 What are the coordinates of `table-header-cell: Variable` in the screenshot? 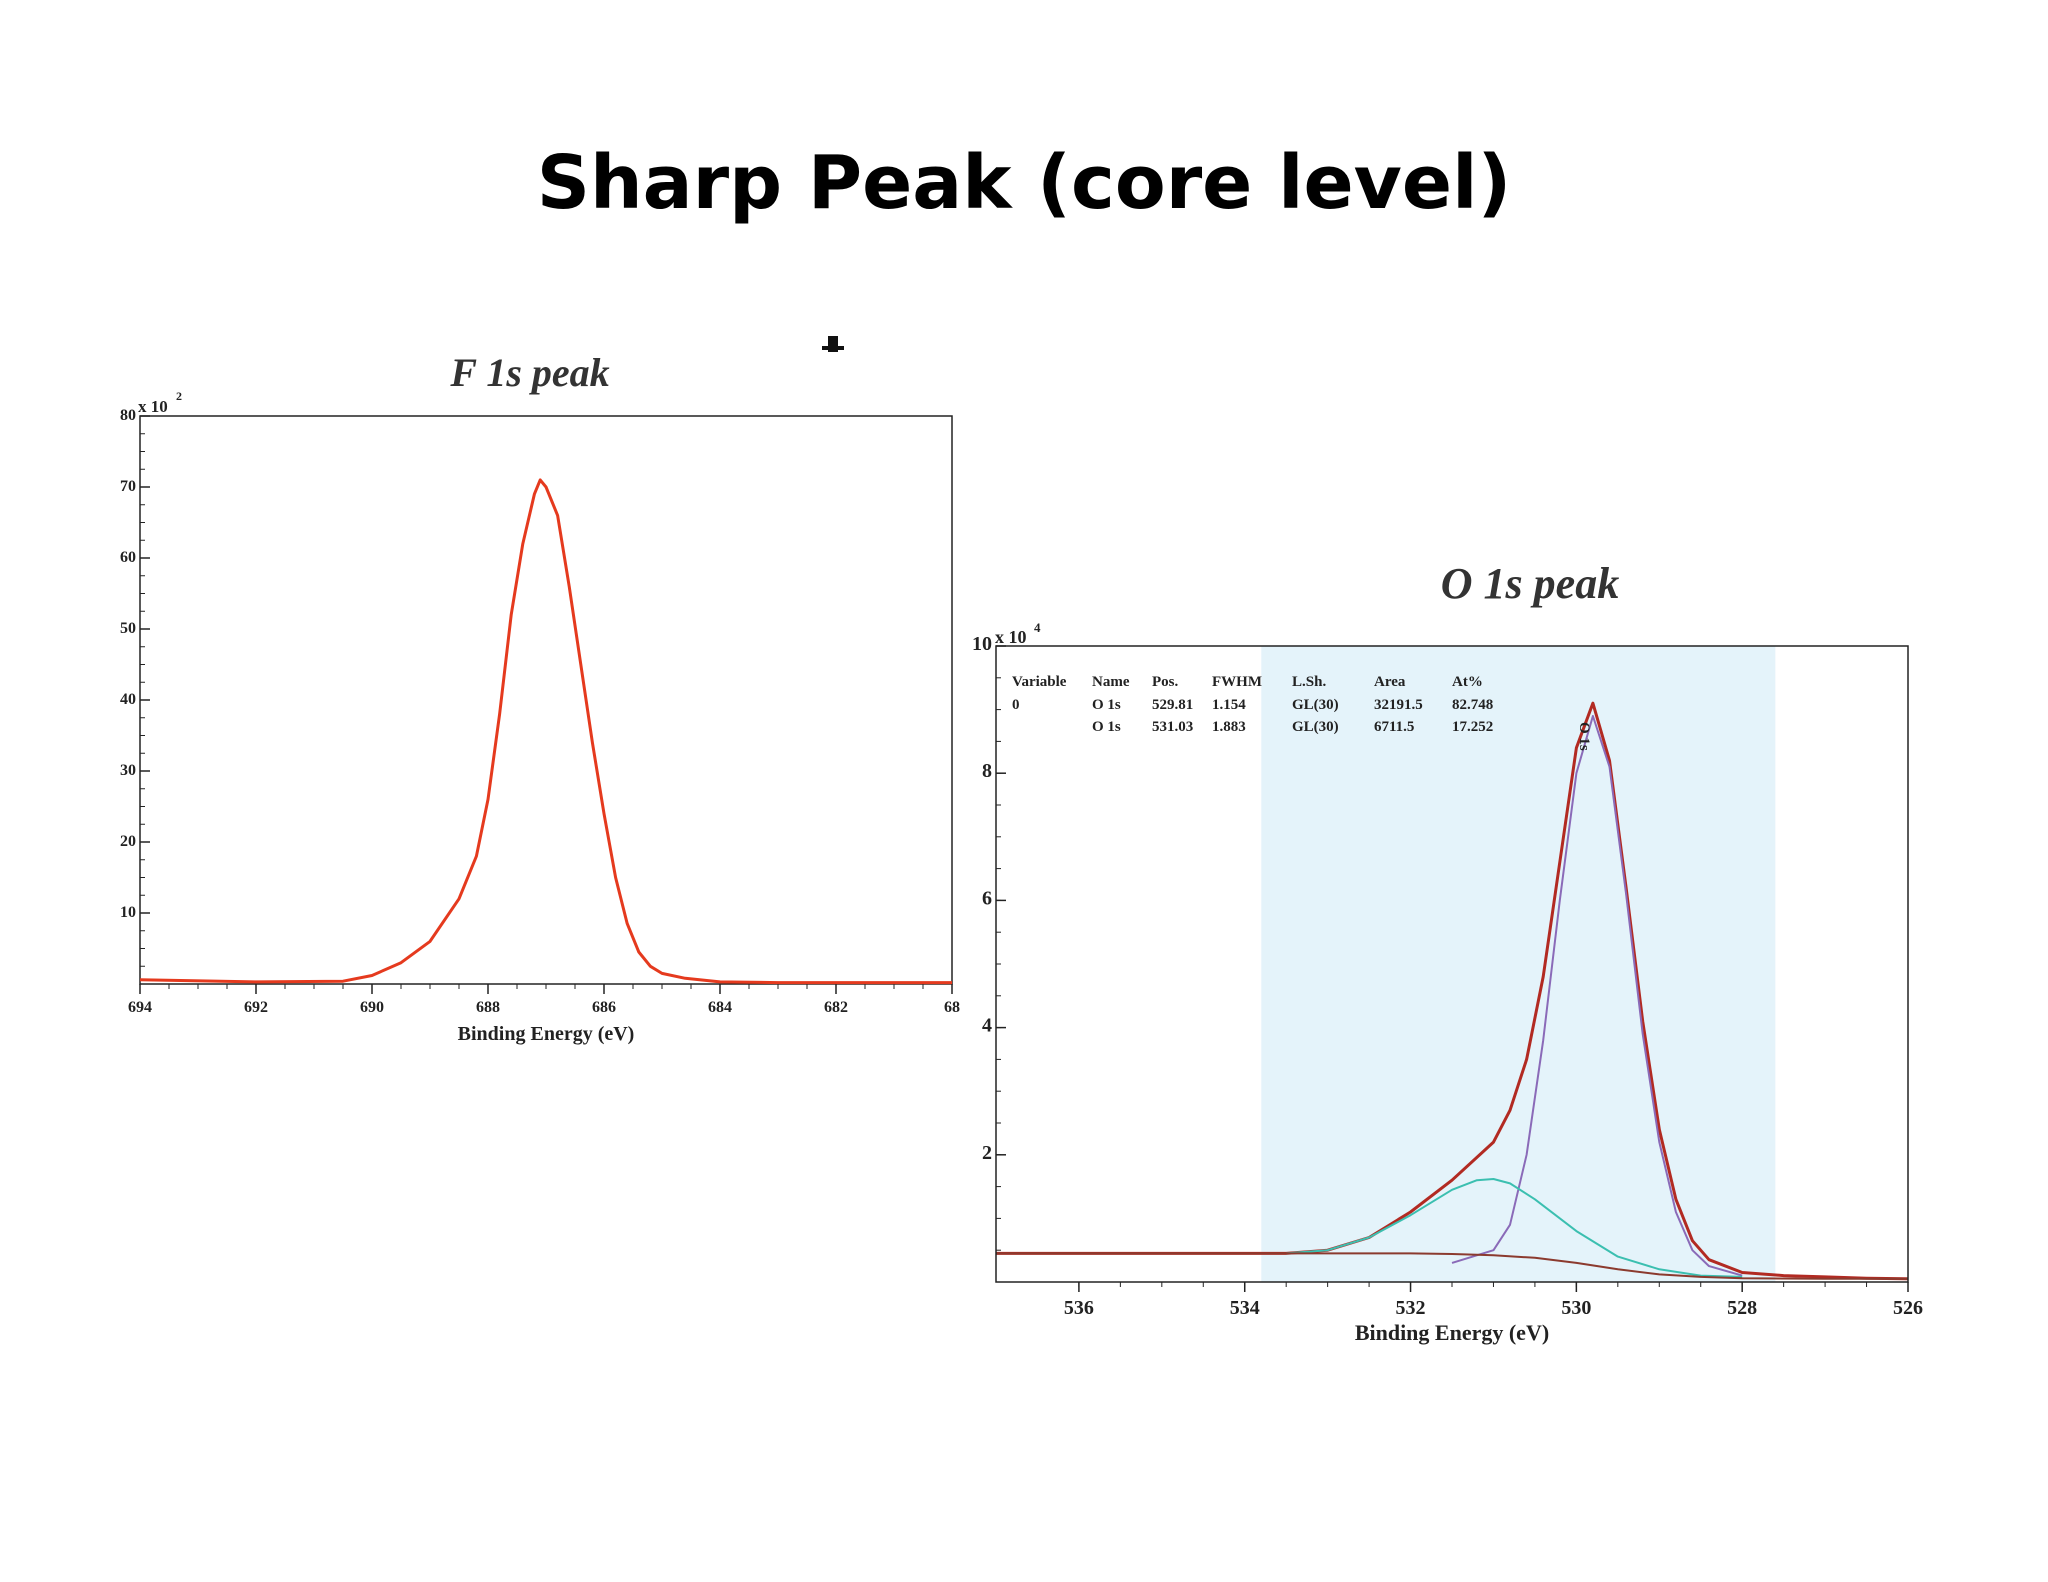 It's located at (1039, 682).